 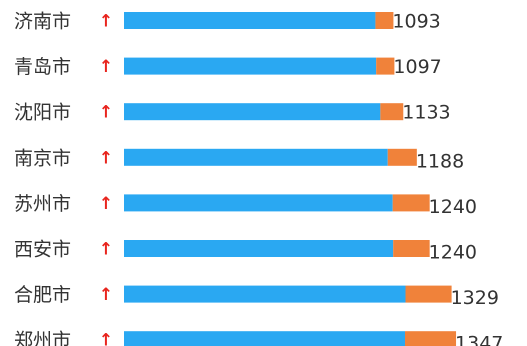 What do you see at coordinates (417, 67) in the screenshot?
I see `value-label: 1097` at bounding box center [417, 67].